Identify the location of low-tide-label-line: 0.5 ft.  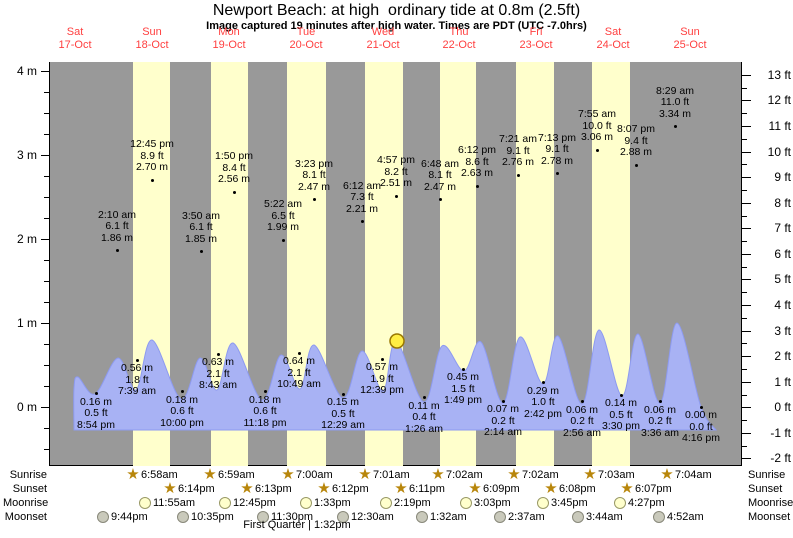
(343, 413).